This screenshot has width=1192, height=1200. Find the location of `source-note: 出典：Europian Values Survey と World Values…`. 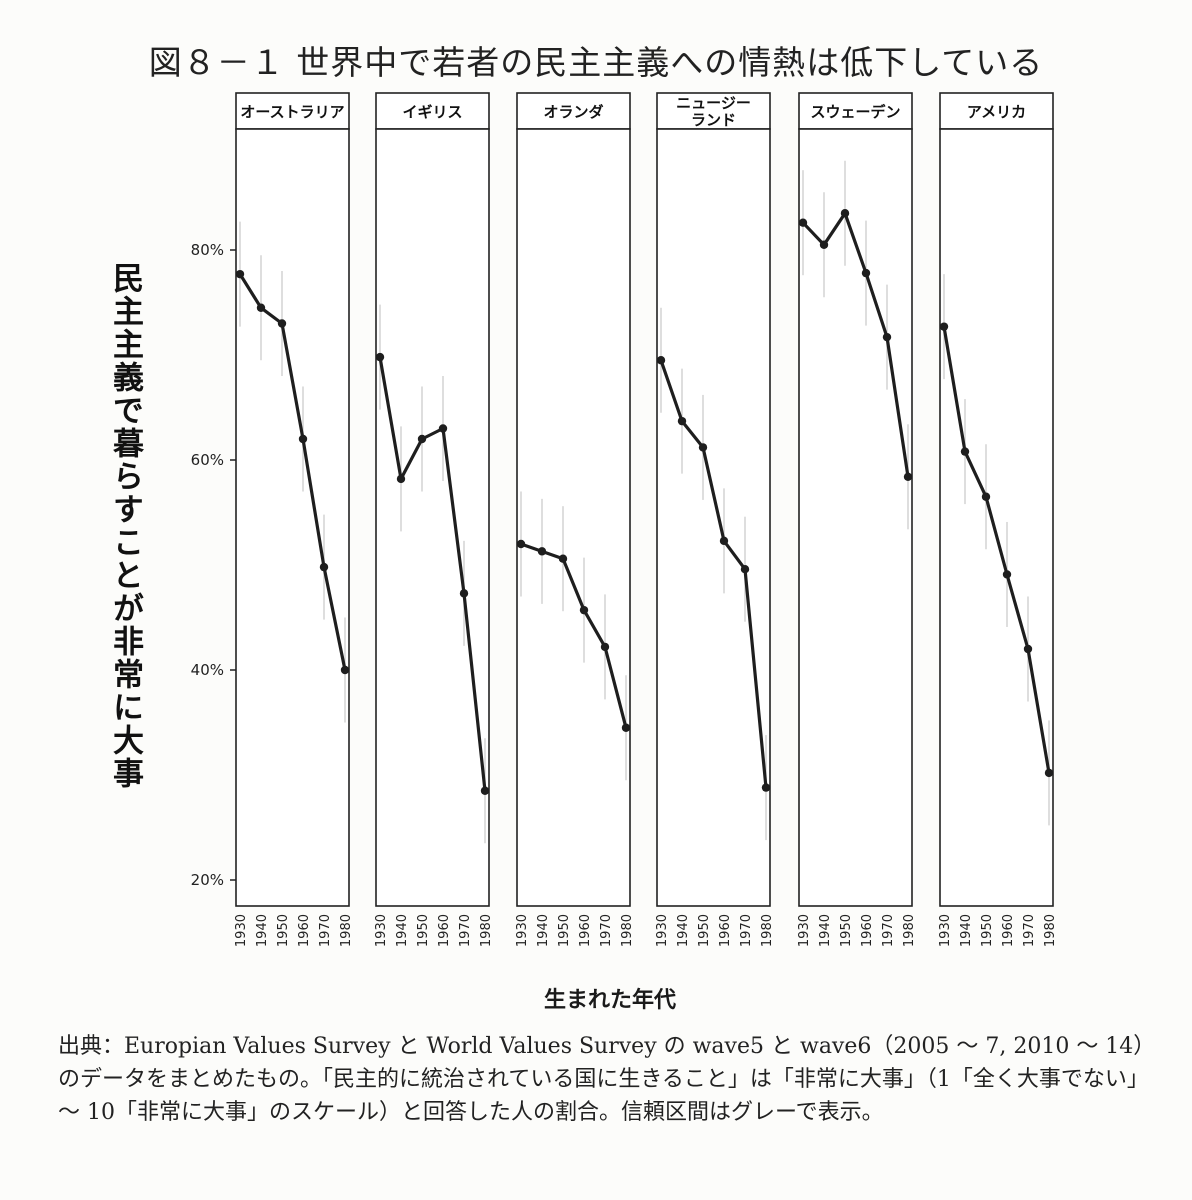

source-note: 出典：Europian Values Survey と World Values… is located at coordinates (607, 1079).